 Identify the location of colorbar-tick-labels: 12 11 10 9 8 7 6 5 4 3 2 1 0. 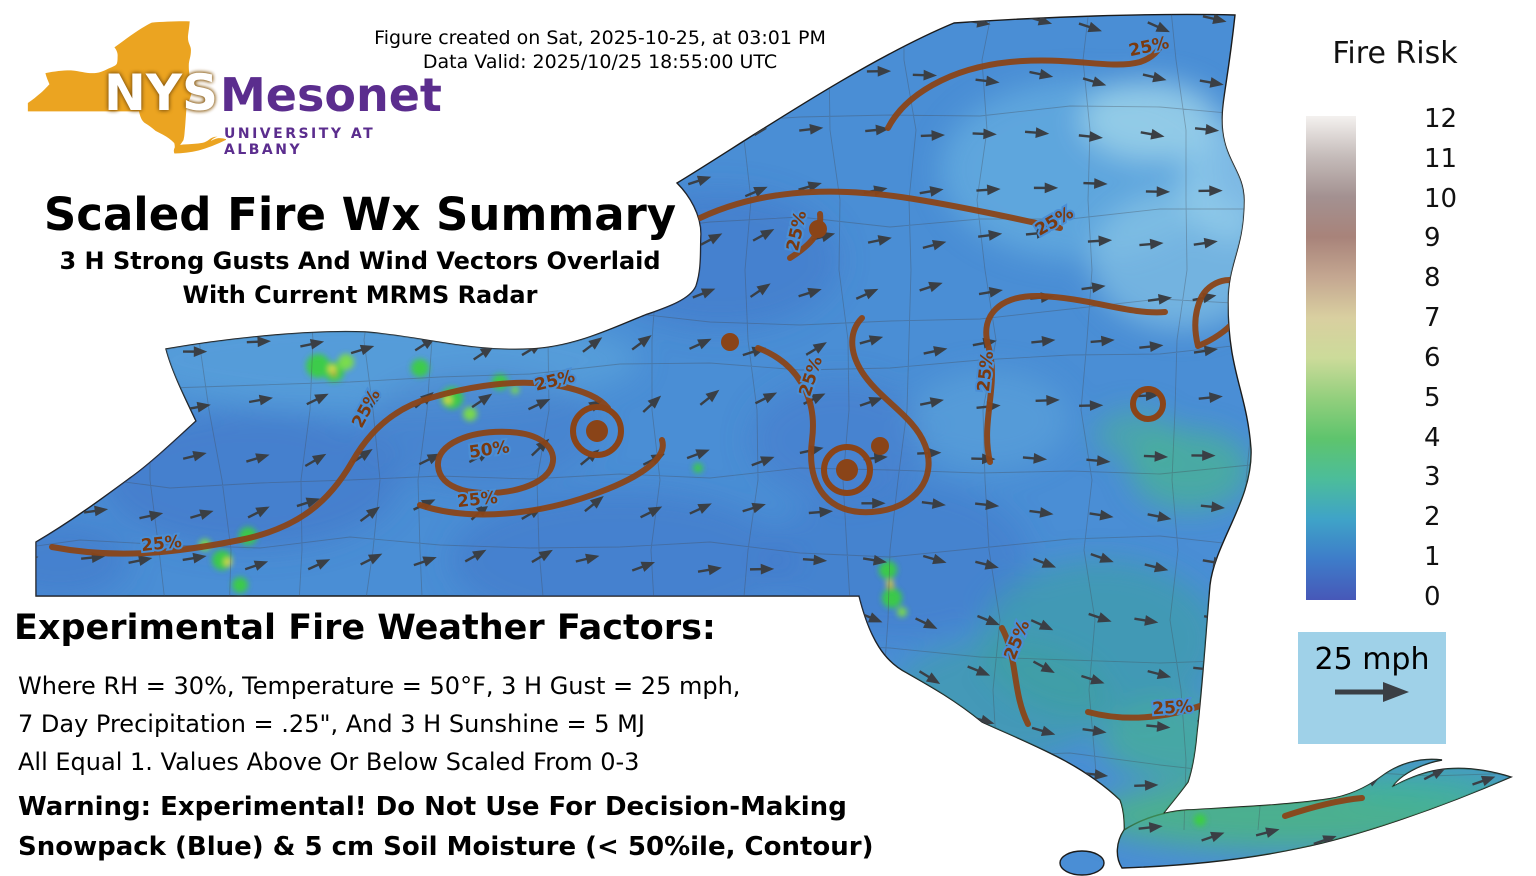
(1454, 358).